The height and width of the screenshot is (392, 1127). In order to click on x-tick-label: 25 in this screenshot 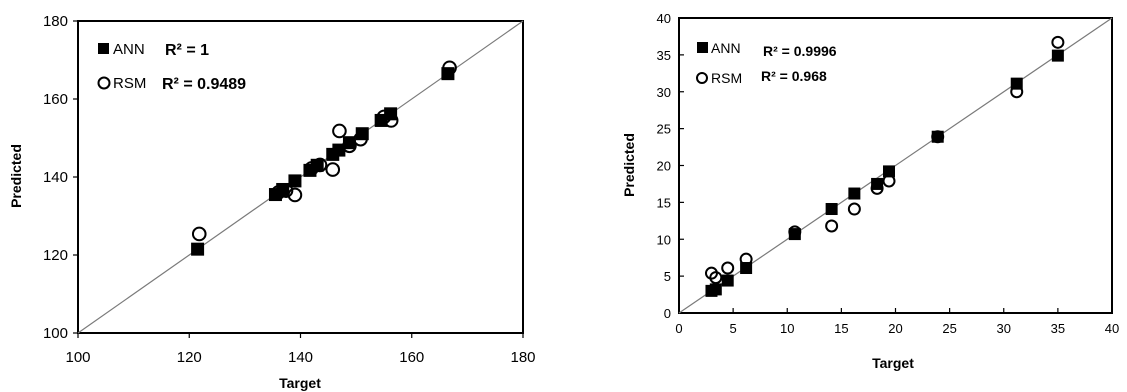, I will do `click(949, 328)`.